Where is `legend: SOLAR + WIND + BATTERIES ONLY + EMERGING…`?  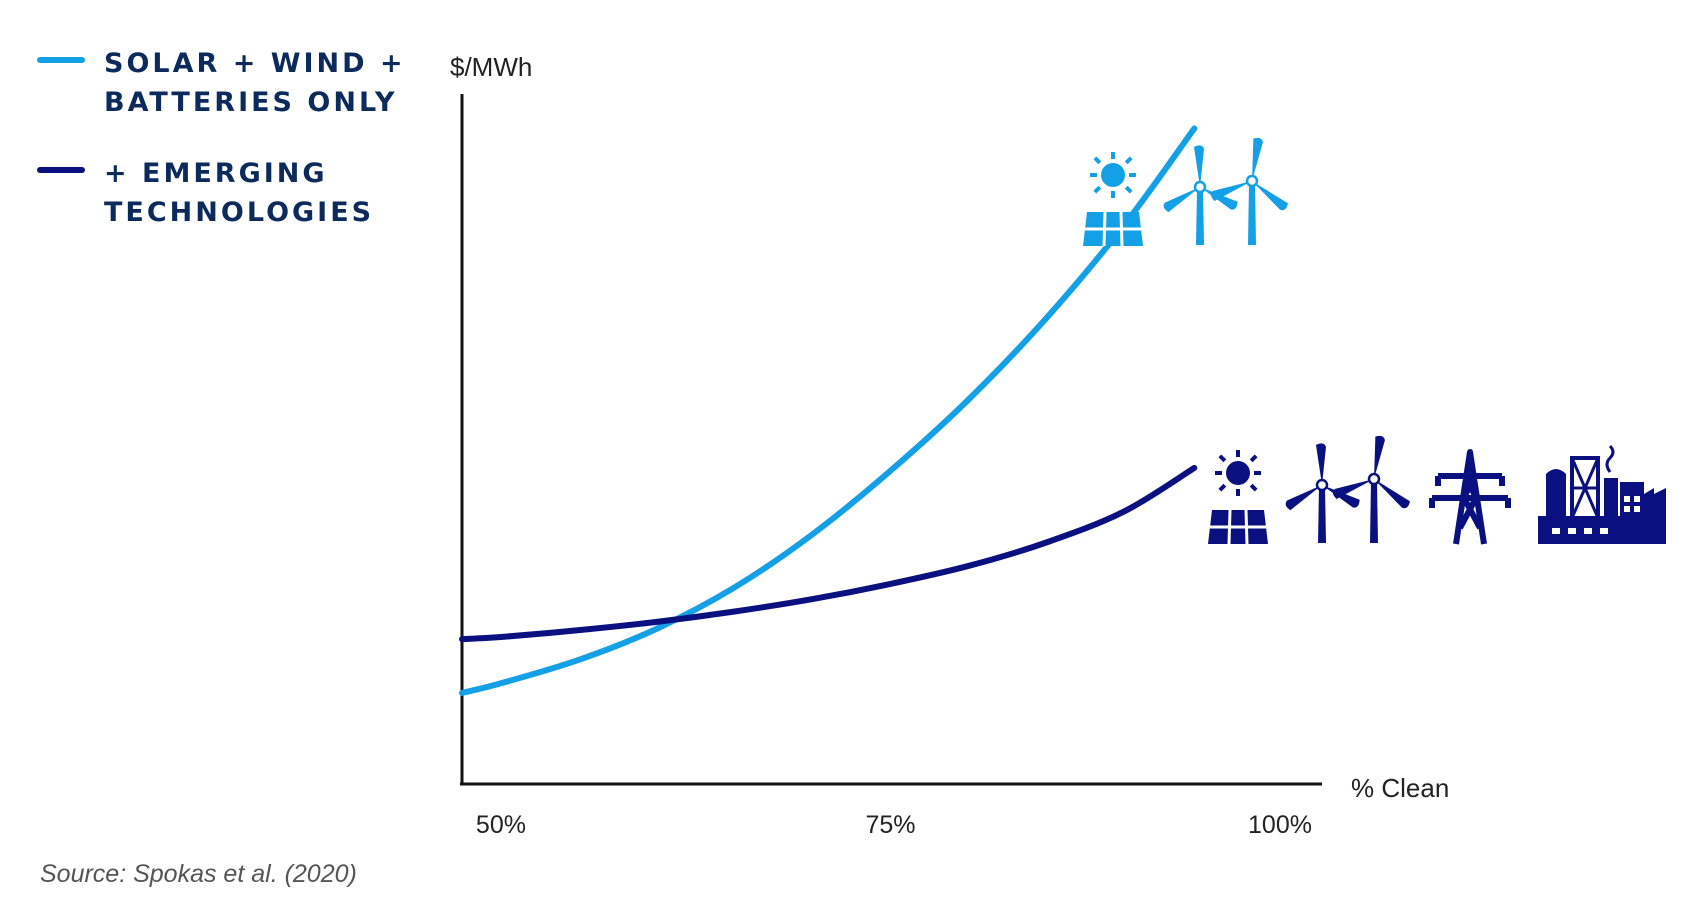
legend: SOLAR + WIND + BATTERIES ONLY + EMERGING… is located at coordinates (221, 138).